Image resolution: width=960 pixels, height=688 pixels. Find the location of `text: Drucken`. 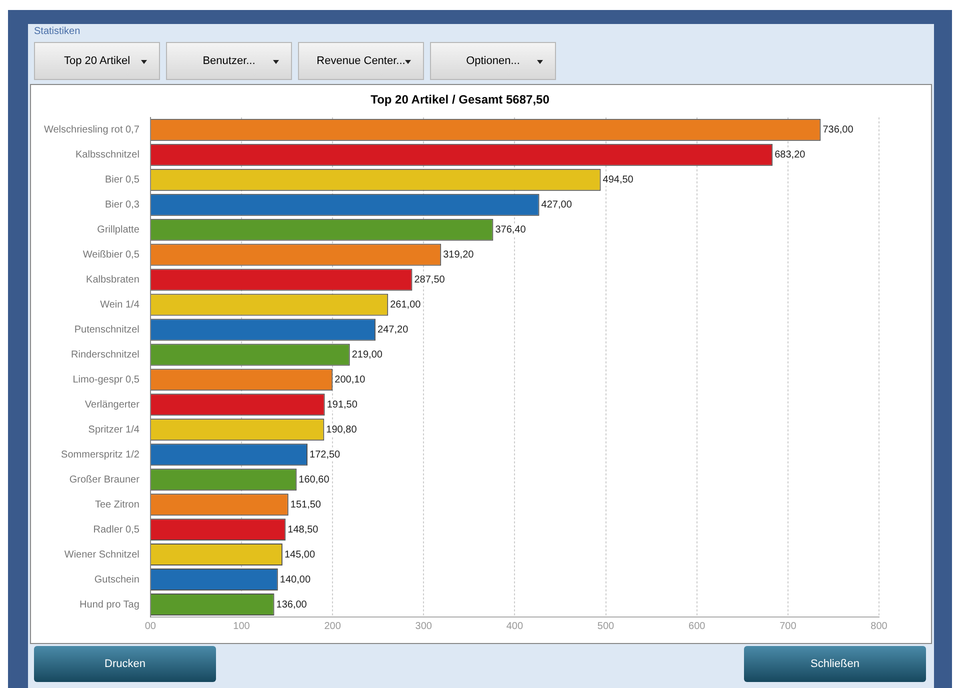

text: Drucken is located at coordinates (125, 664).